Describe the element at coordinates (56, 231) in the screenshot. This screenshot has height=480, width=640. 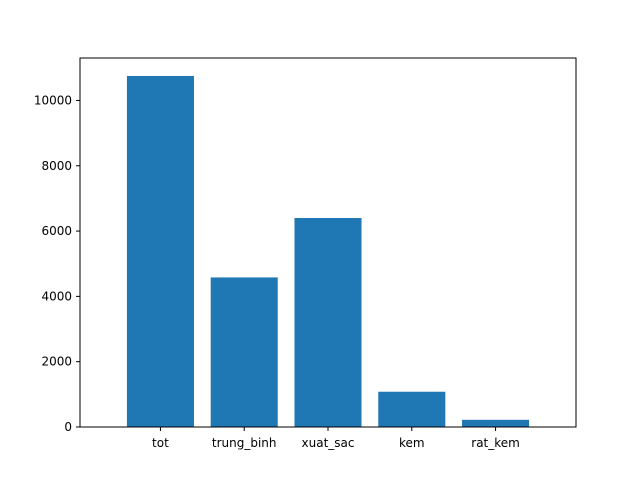
I see `y-tick-label: 6000` at that location.